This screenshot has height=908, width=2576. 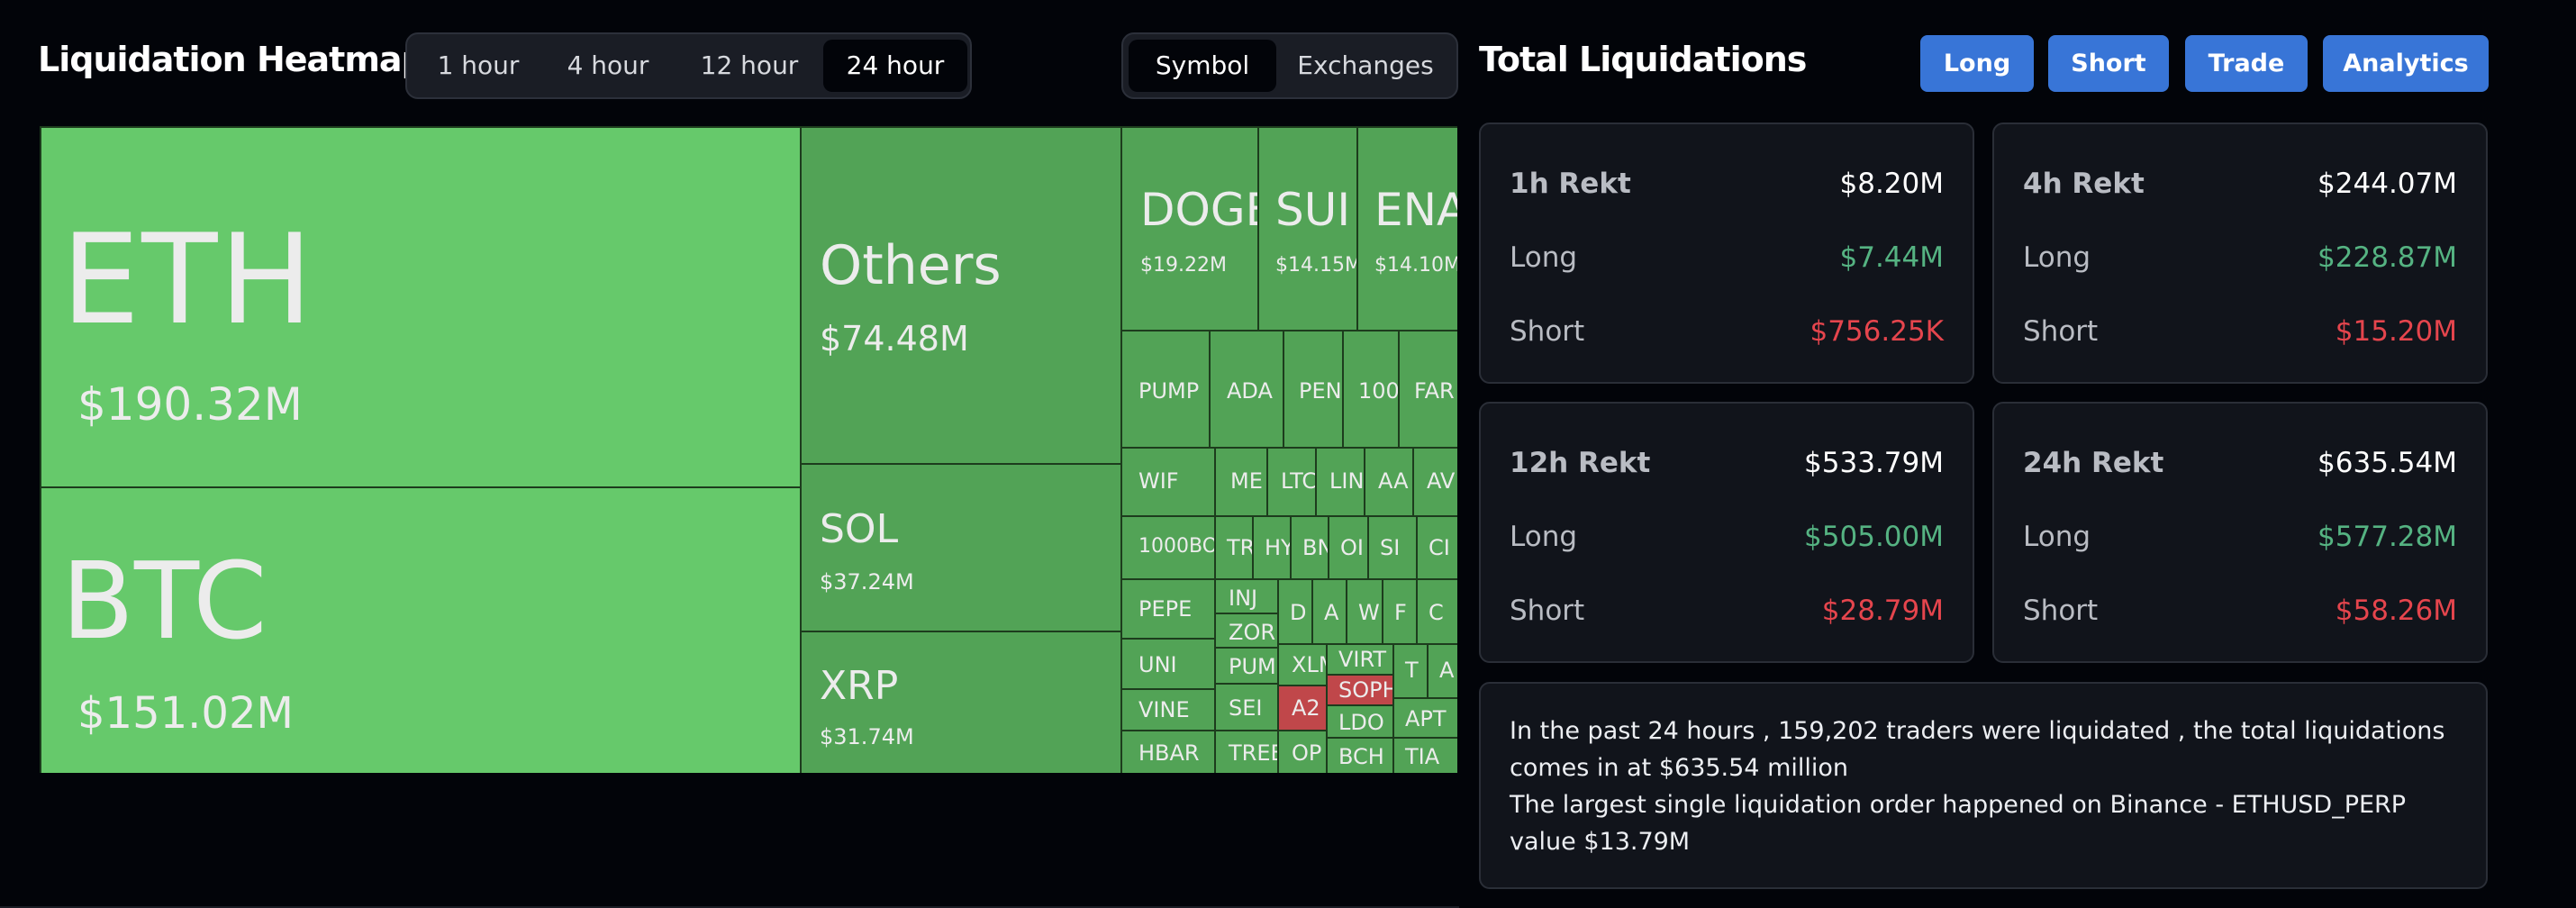 I want to click on treemap-cell: 100, so click(x=1371, y=389).